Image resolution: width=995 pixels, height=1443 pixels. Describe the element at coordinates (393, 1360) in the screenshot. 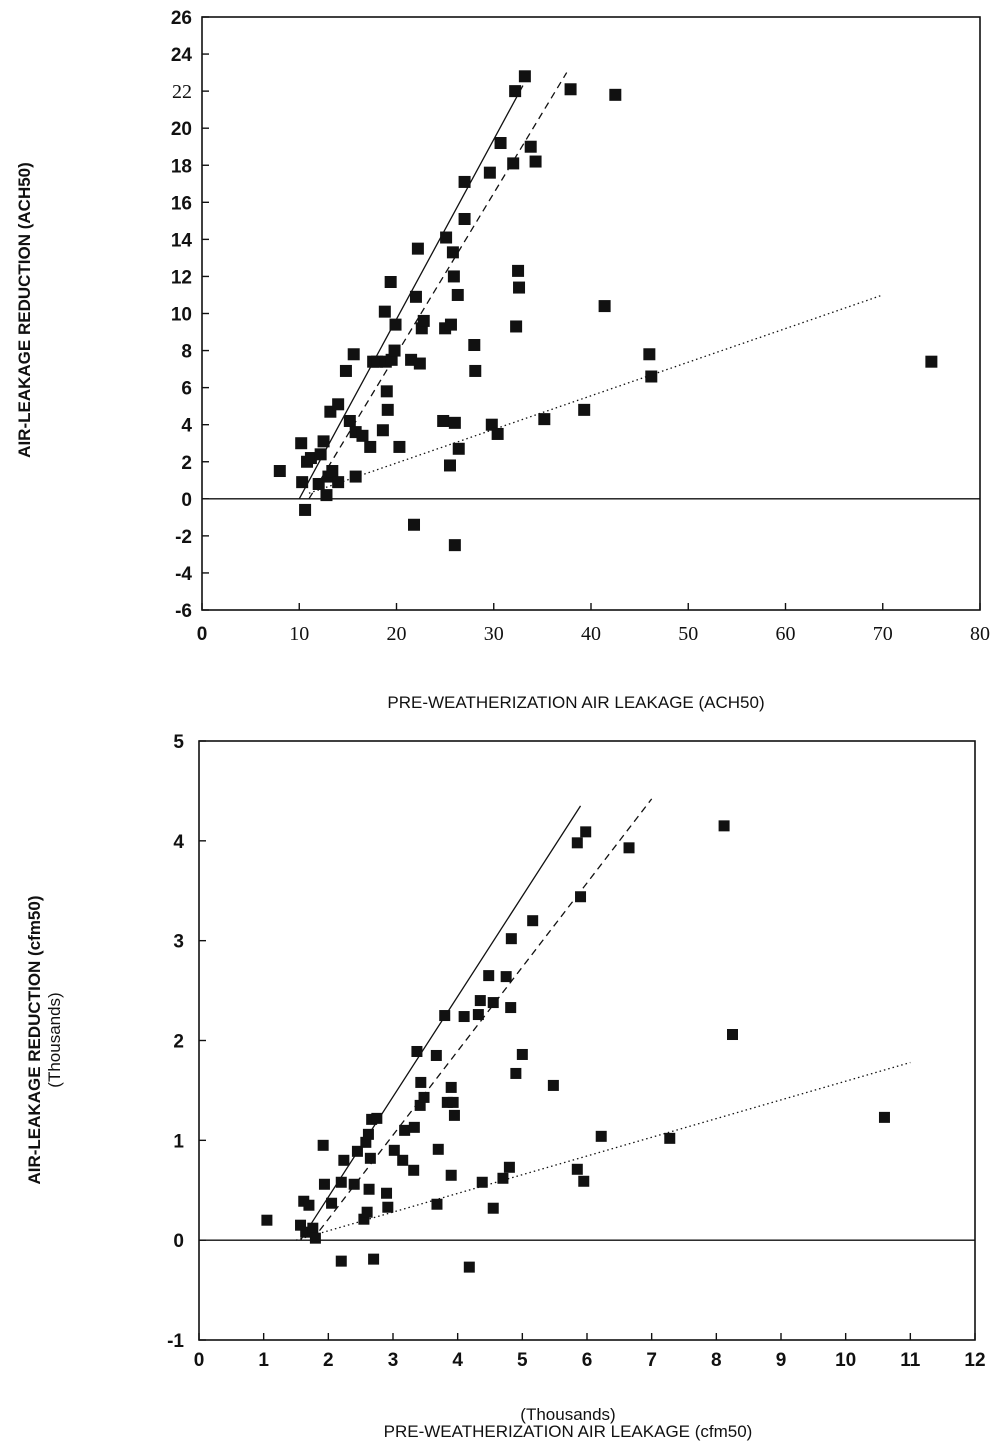

I see `x-tick-label: 3` at that location.